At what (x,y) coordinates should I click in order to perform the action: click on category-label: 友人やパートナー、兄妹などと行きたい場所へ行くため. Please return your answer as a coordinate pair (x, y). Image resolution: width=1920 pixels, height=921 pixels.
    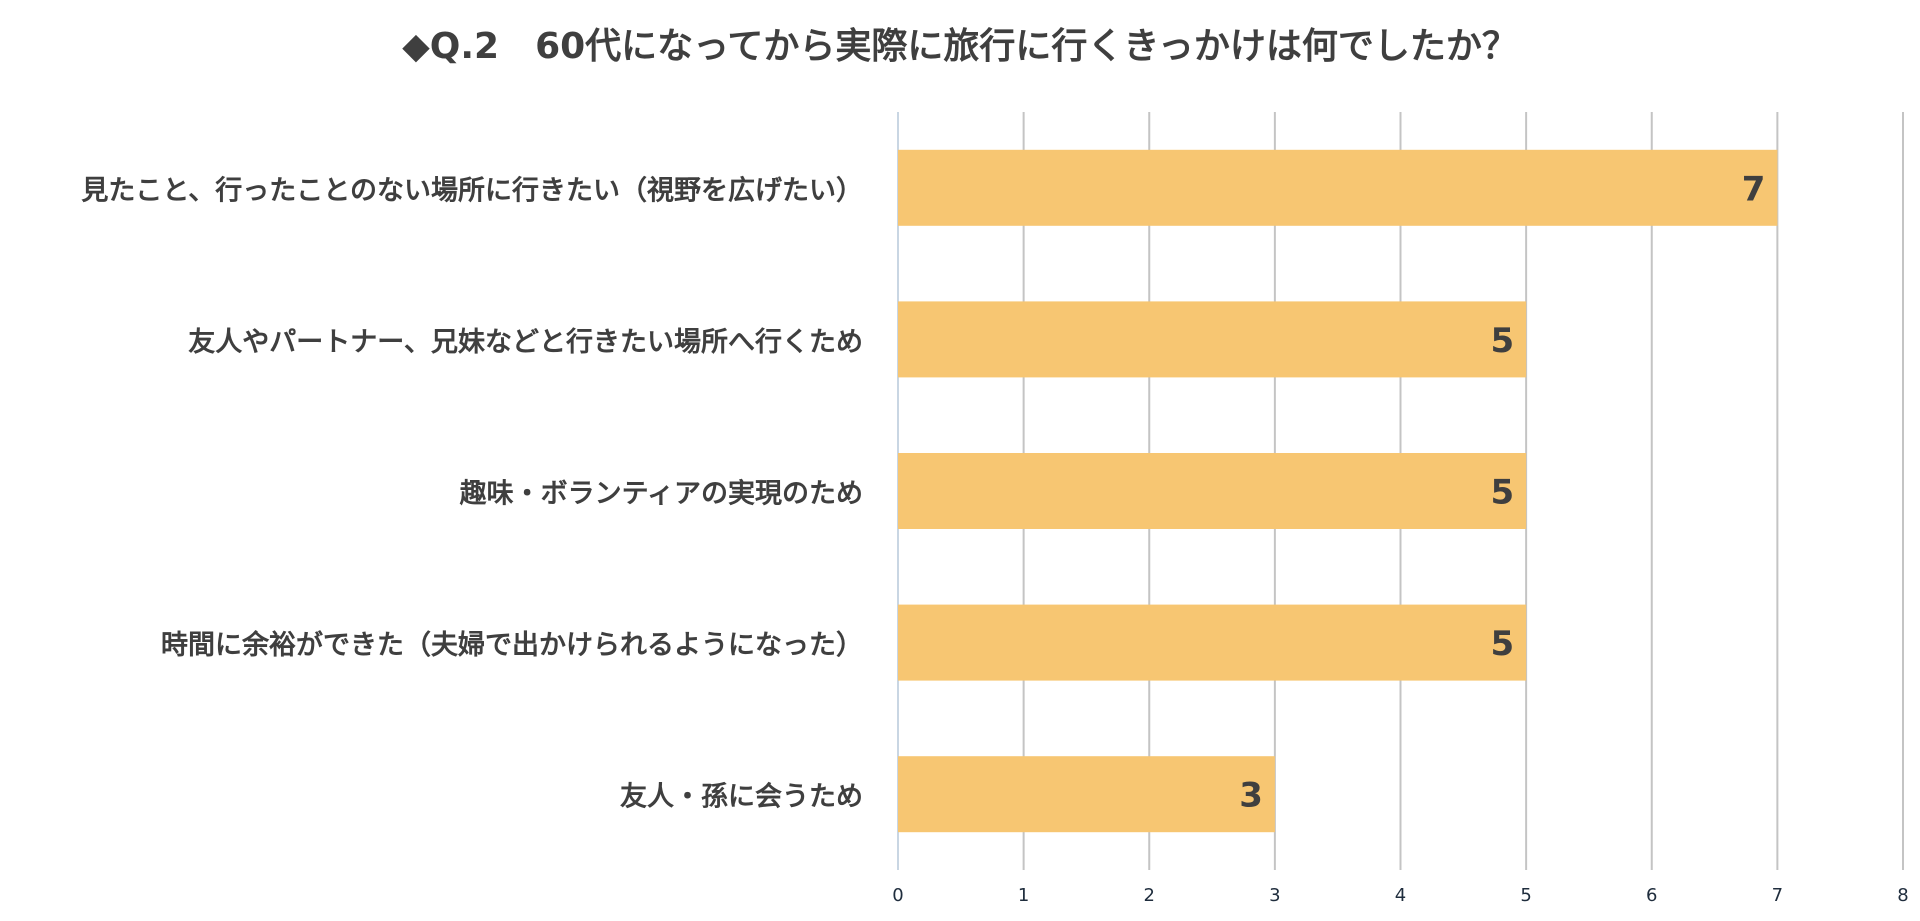
    Looking at the image, I should click on (525, 342).